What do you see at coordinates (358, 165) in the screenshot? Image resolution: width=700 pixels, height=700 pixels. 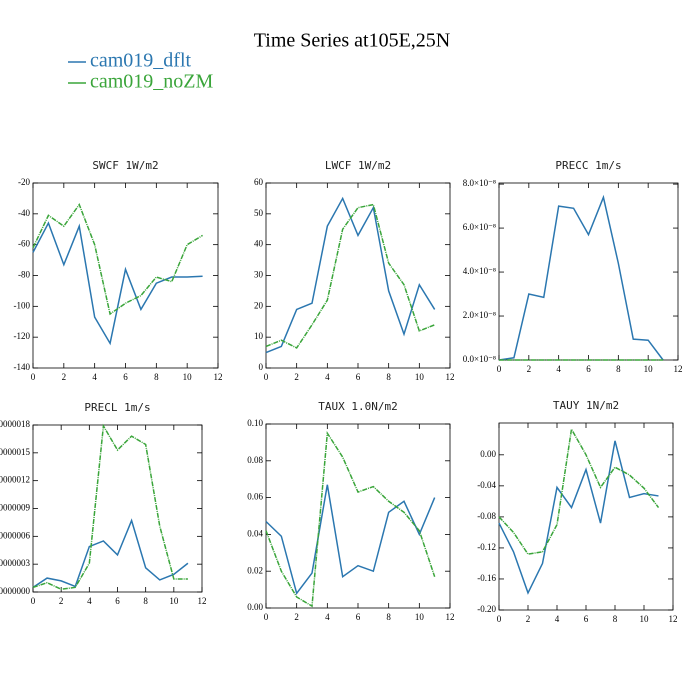 I see `panel-title: LWCF 1W/m2` at bounding box center [358, 165].